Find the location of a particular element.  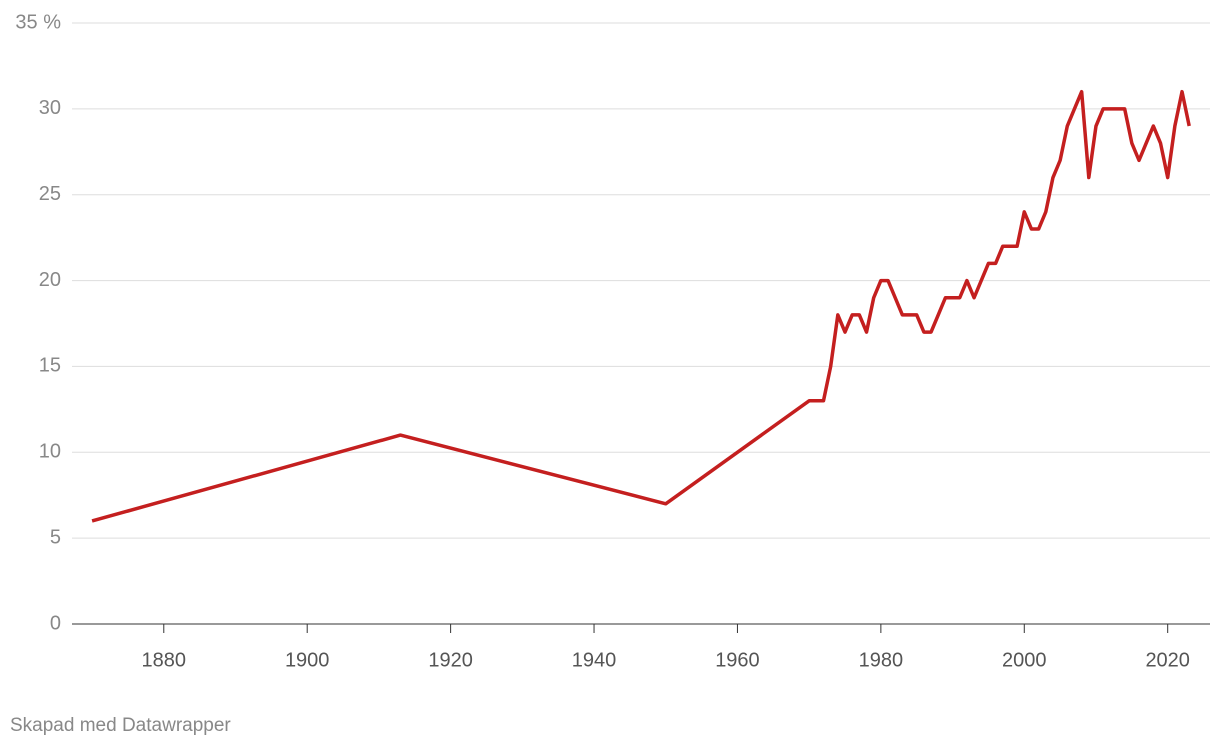

y-tick-label: 35 % is located at coordinates (38, 22).